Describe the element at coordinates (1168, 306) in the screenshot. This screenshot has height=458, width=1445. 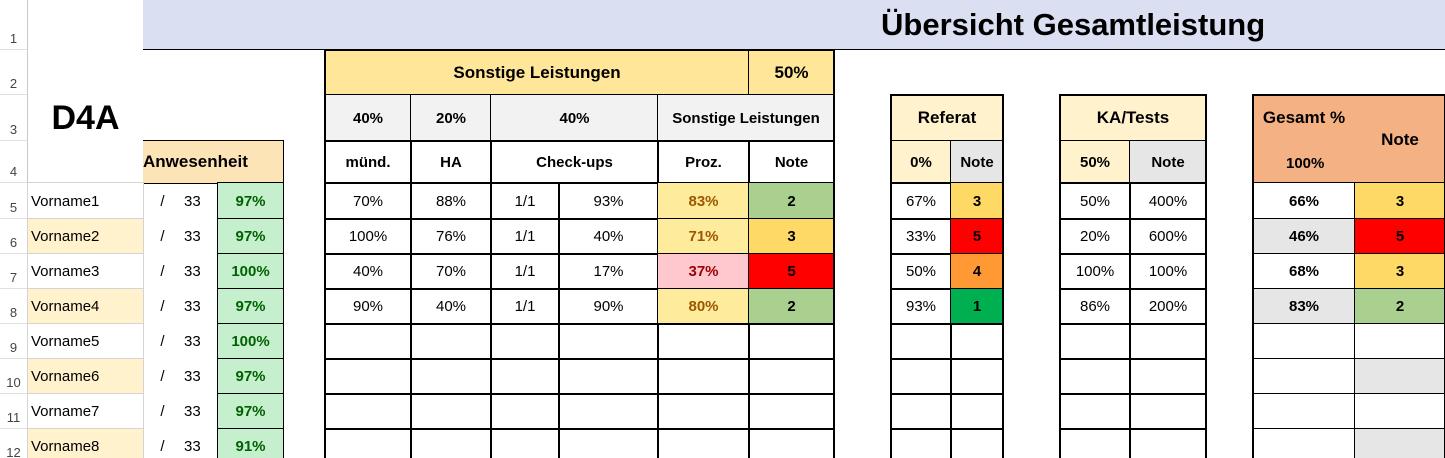
I see `ka-note: 200%` at that location.